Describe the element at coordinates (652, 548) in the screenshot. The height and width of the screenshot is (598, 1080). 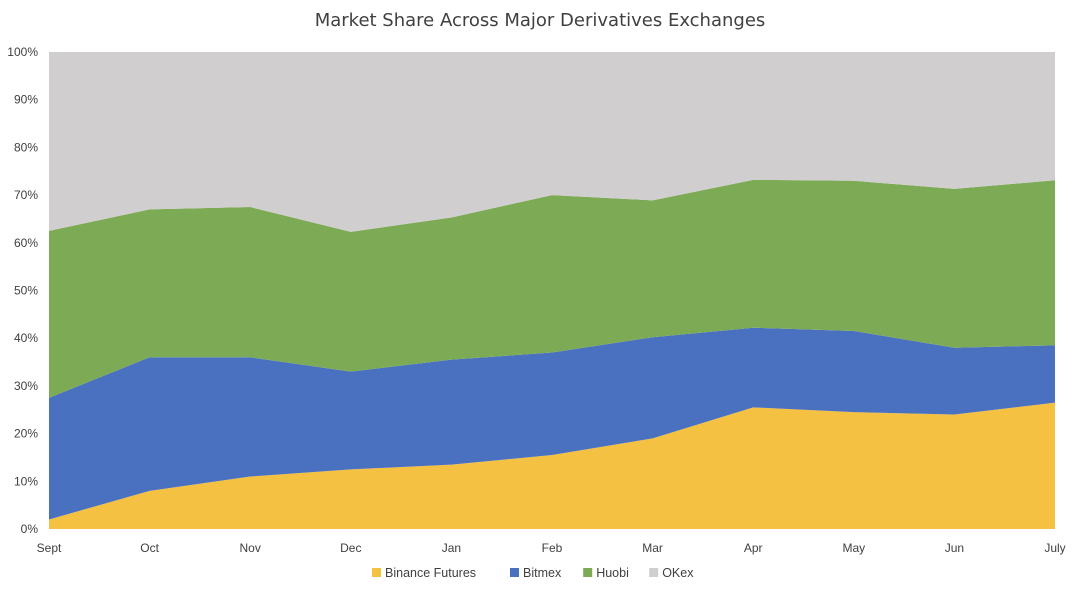
I see `x-tick-label: Mar` at that location.